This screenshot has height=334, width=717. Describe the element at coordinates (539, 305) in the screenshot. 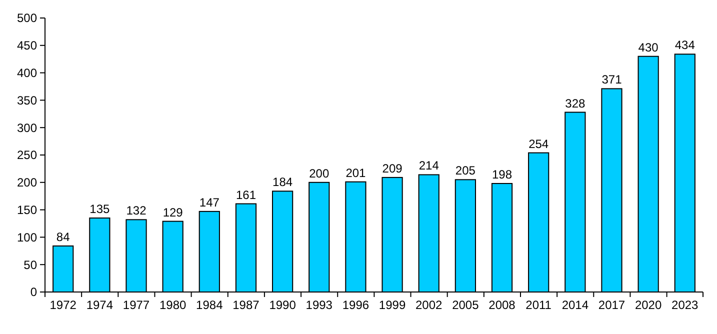

I see `x-tick-label: 2011` at that location.